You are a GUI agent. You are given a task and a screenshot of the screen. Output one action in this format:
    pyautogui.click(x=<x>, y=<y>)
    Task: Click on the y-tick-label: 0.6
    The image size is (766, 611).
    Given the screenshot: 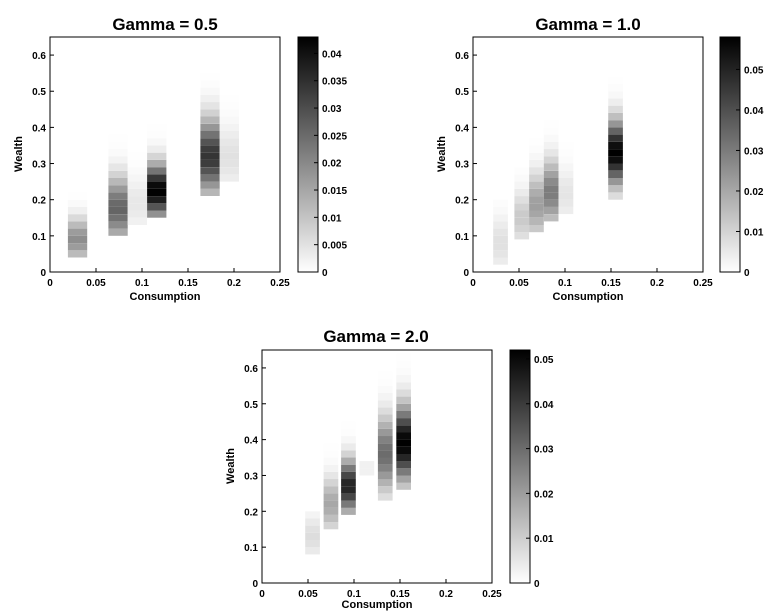 What is the action you would take?
    pyautogui.click(x=39, y=56)
    